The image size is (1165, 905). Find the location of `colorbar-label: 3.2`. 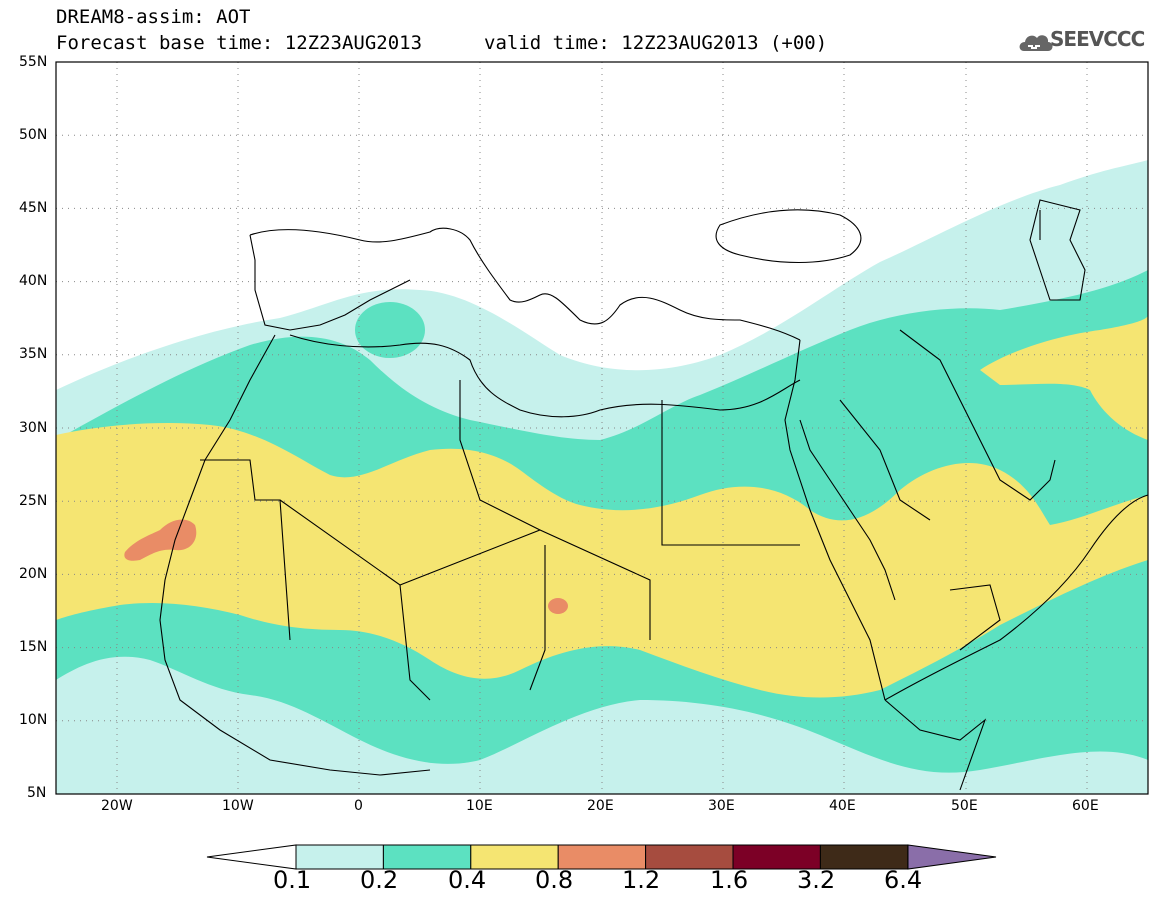

colorbar-label: 3.2 is located at coordinates (816, 880).